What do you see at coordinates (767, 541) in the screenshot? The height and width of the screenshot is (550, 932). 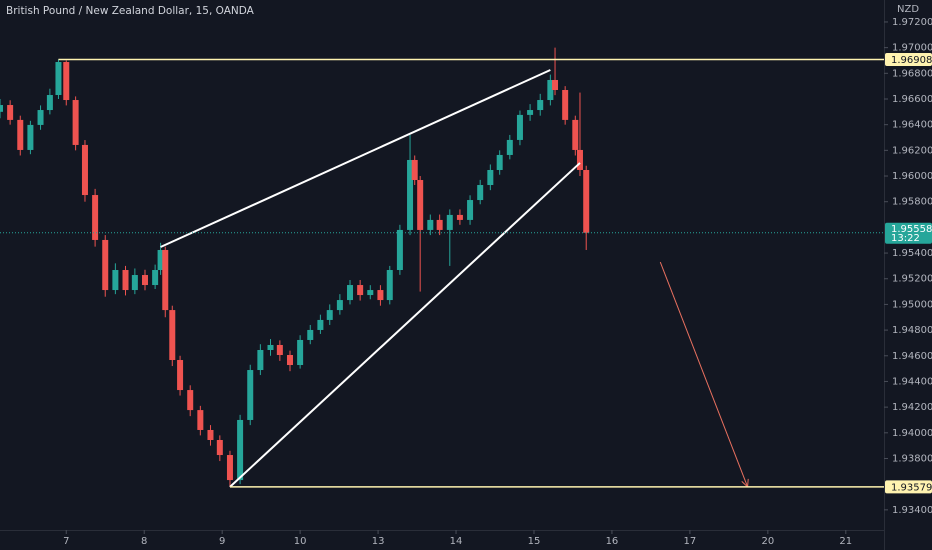 I see `x-tick-label: 20` at bounding box center [767, 541].